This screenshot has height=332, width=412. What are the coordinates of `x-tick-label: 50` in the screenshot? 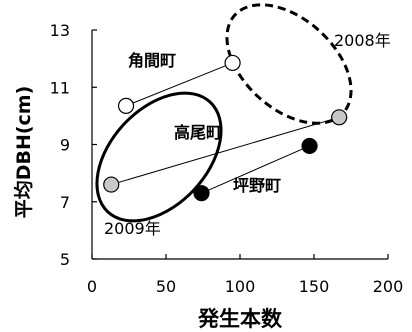 It's located at (166, 286).